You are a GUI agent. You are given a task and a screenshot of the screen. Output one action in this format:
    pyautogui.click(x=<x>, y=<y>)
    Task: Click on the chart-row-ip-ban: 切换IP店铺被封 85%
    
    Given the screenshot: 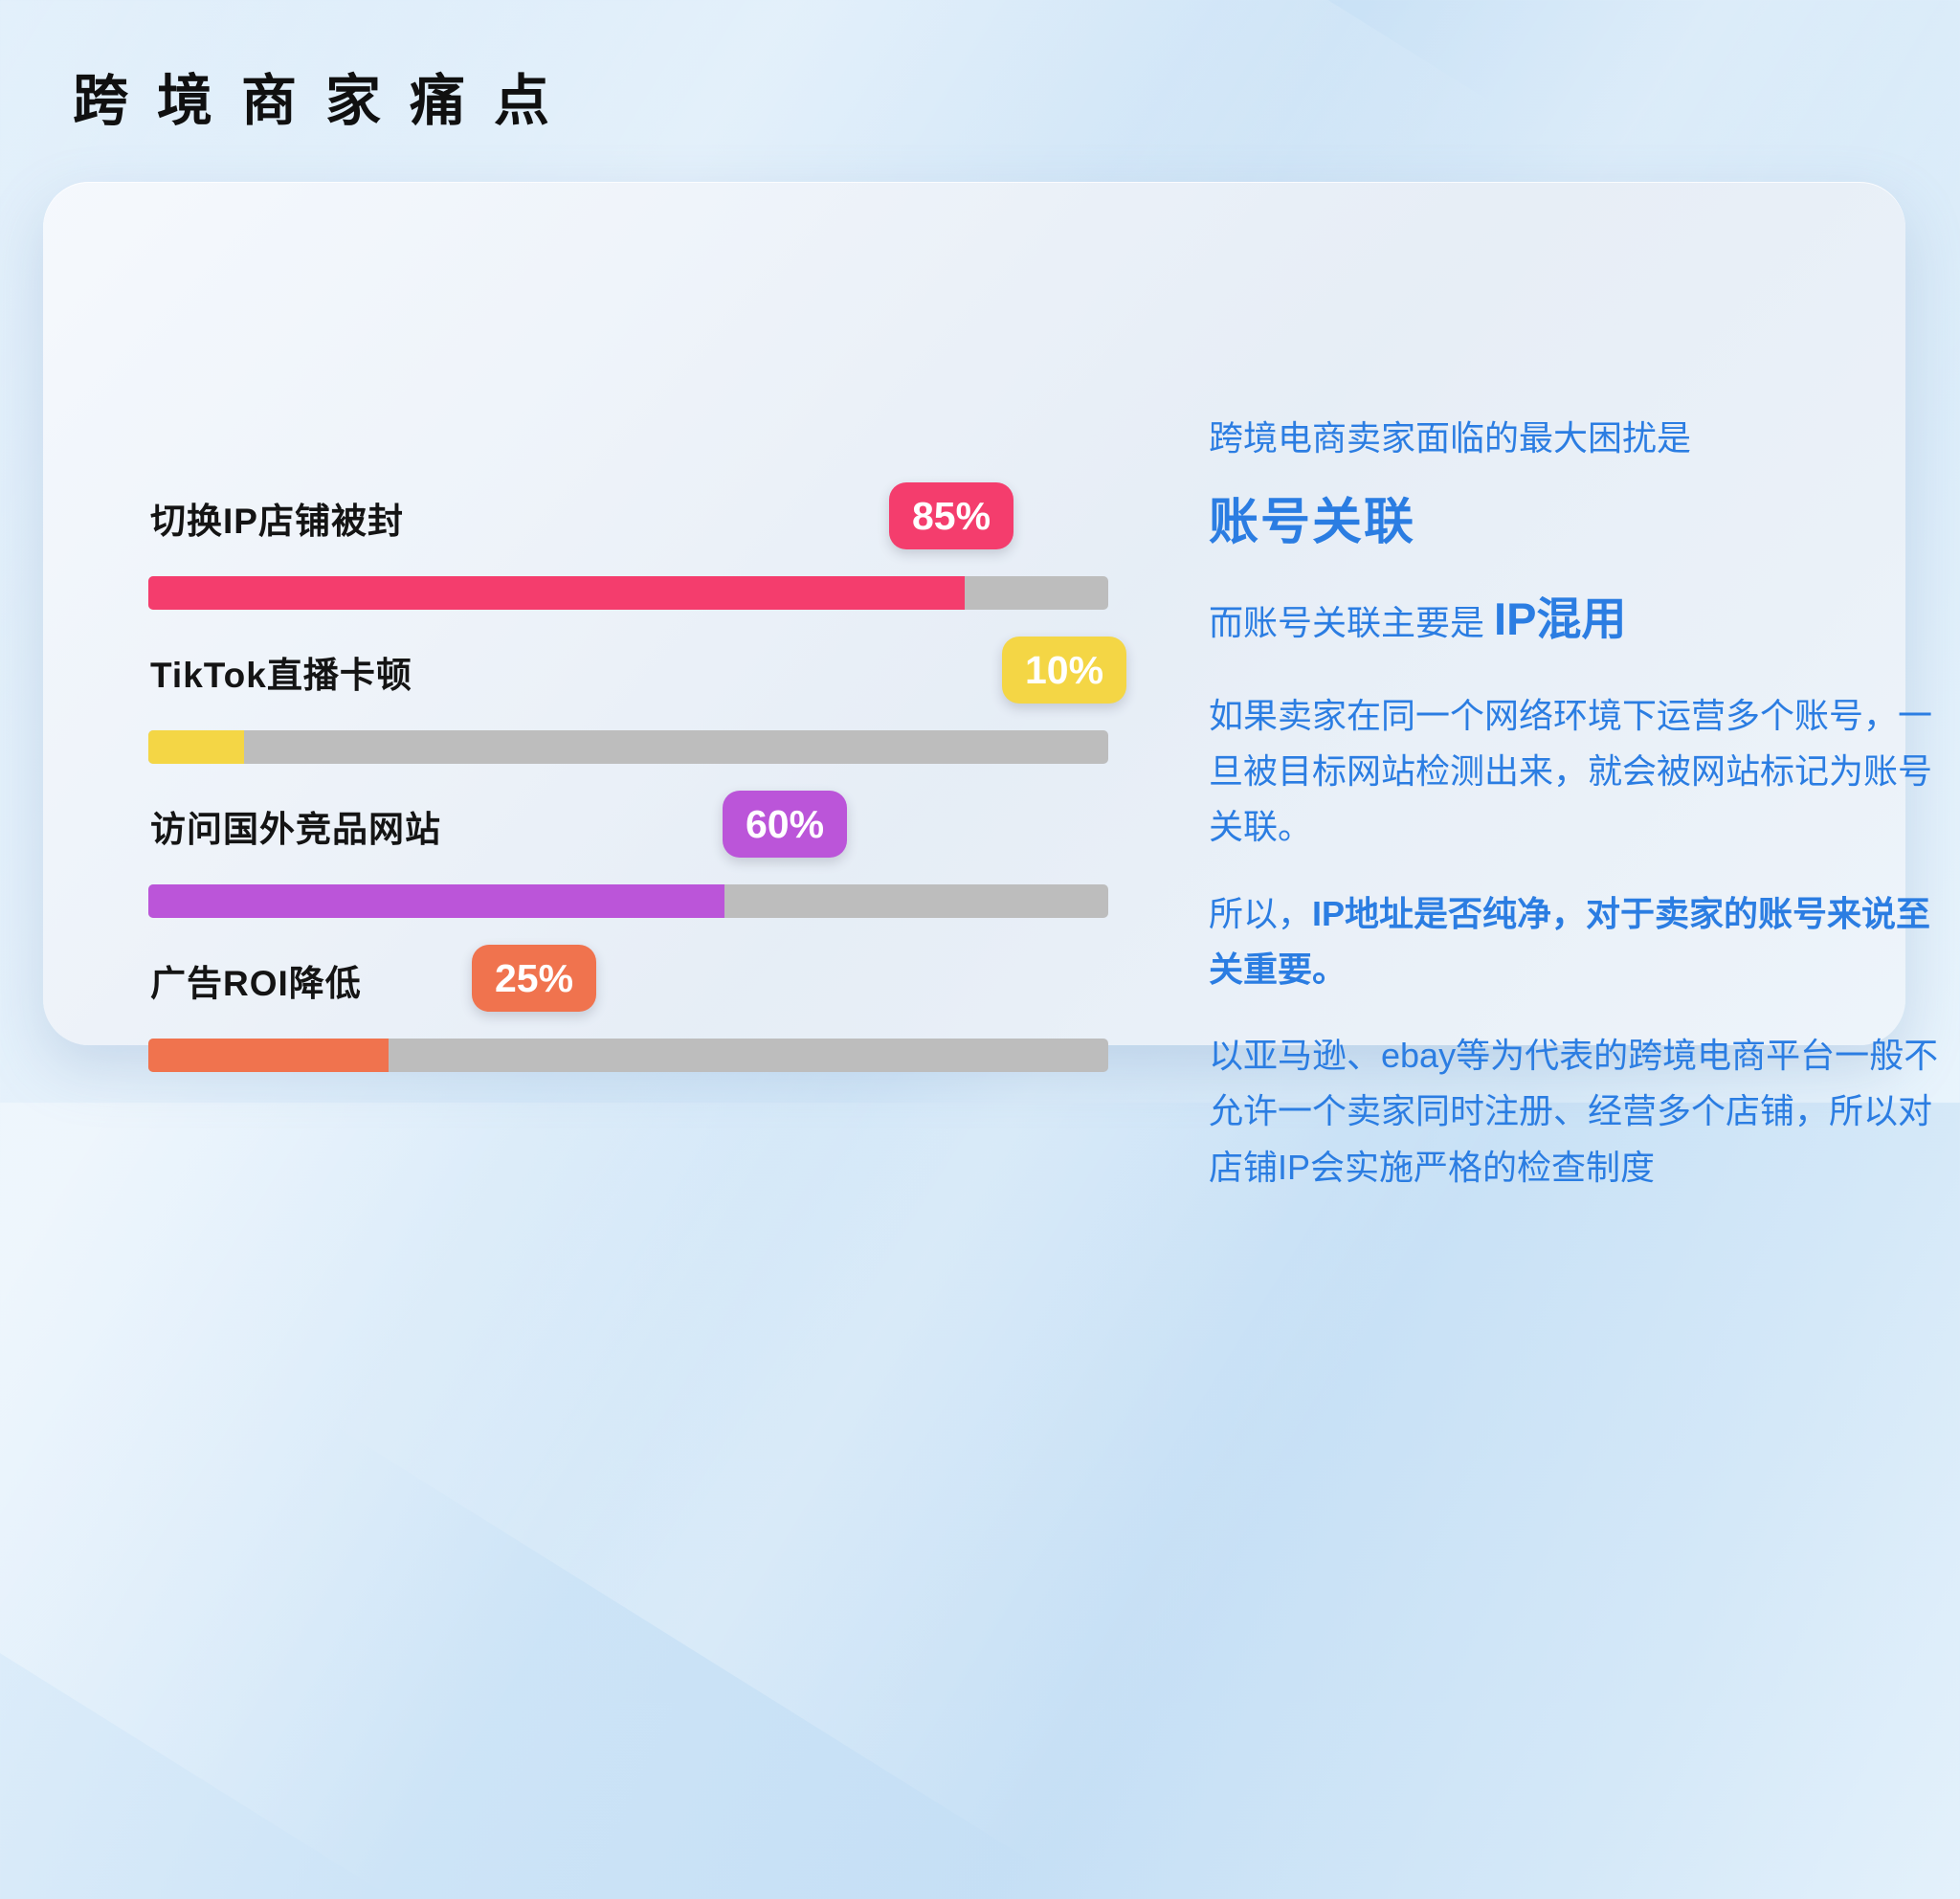 What is the action you would take?
    pyautogui.click(x=628, y=559)
    